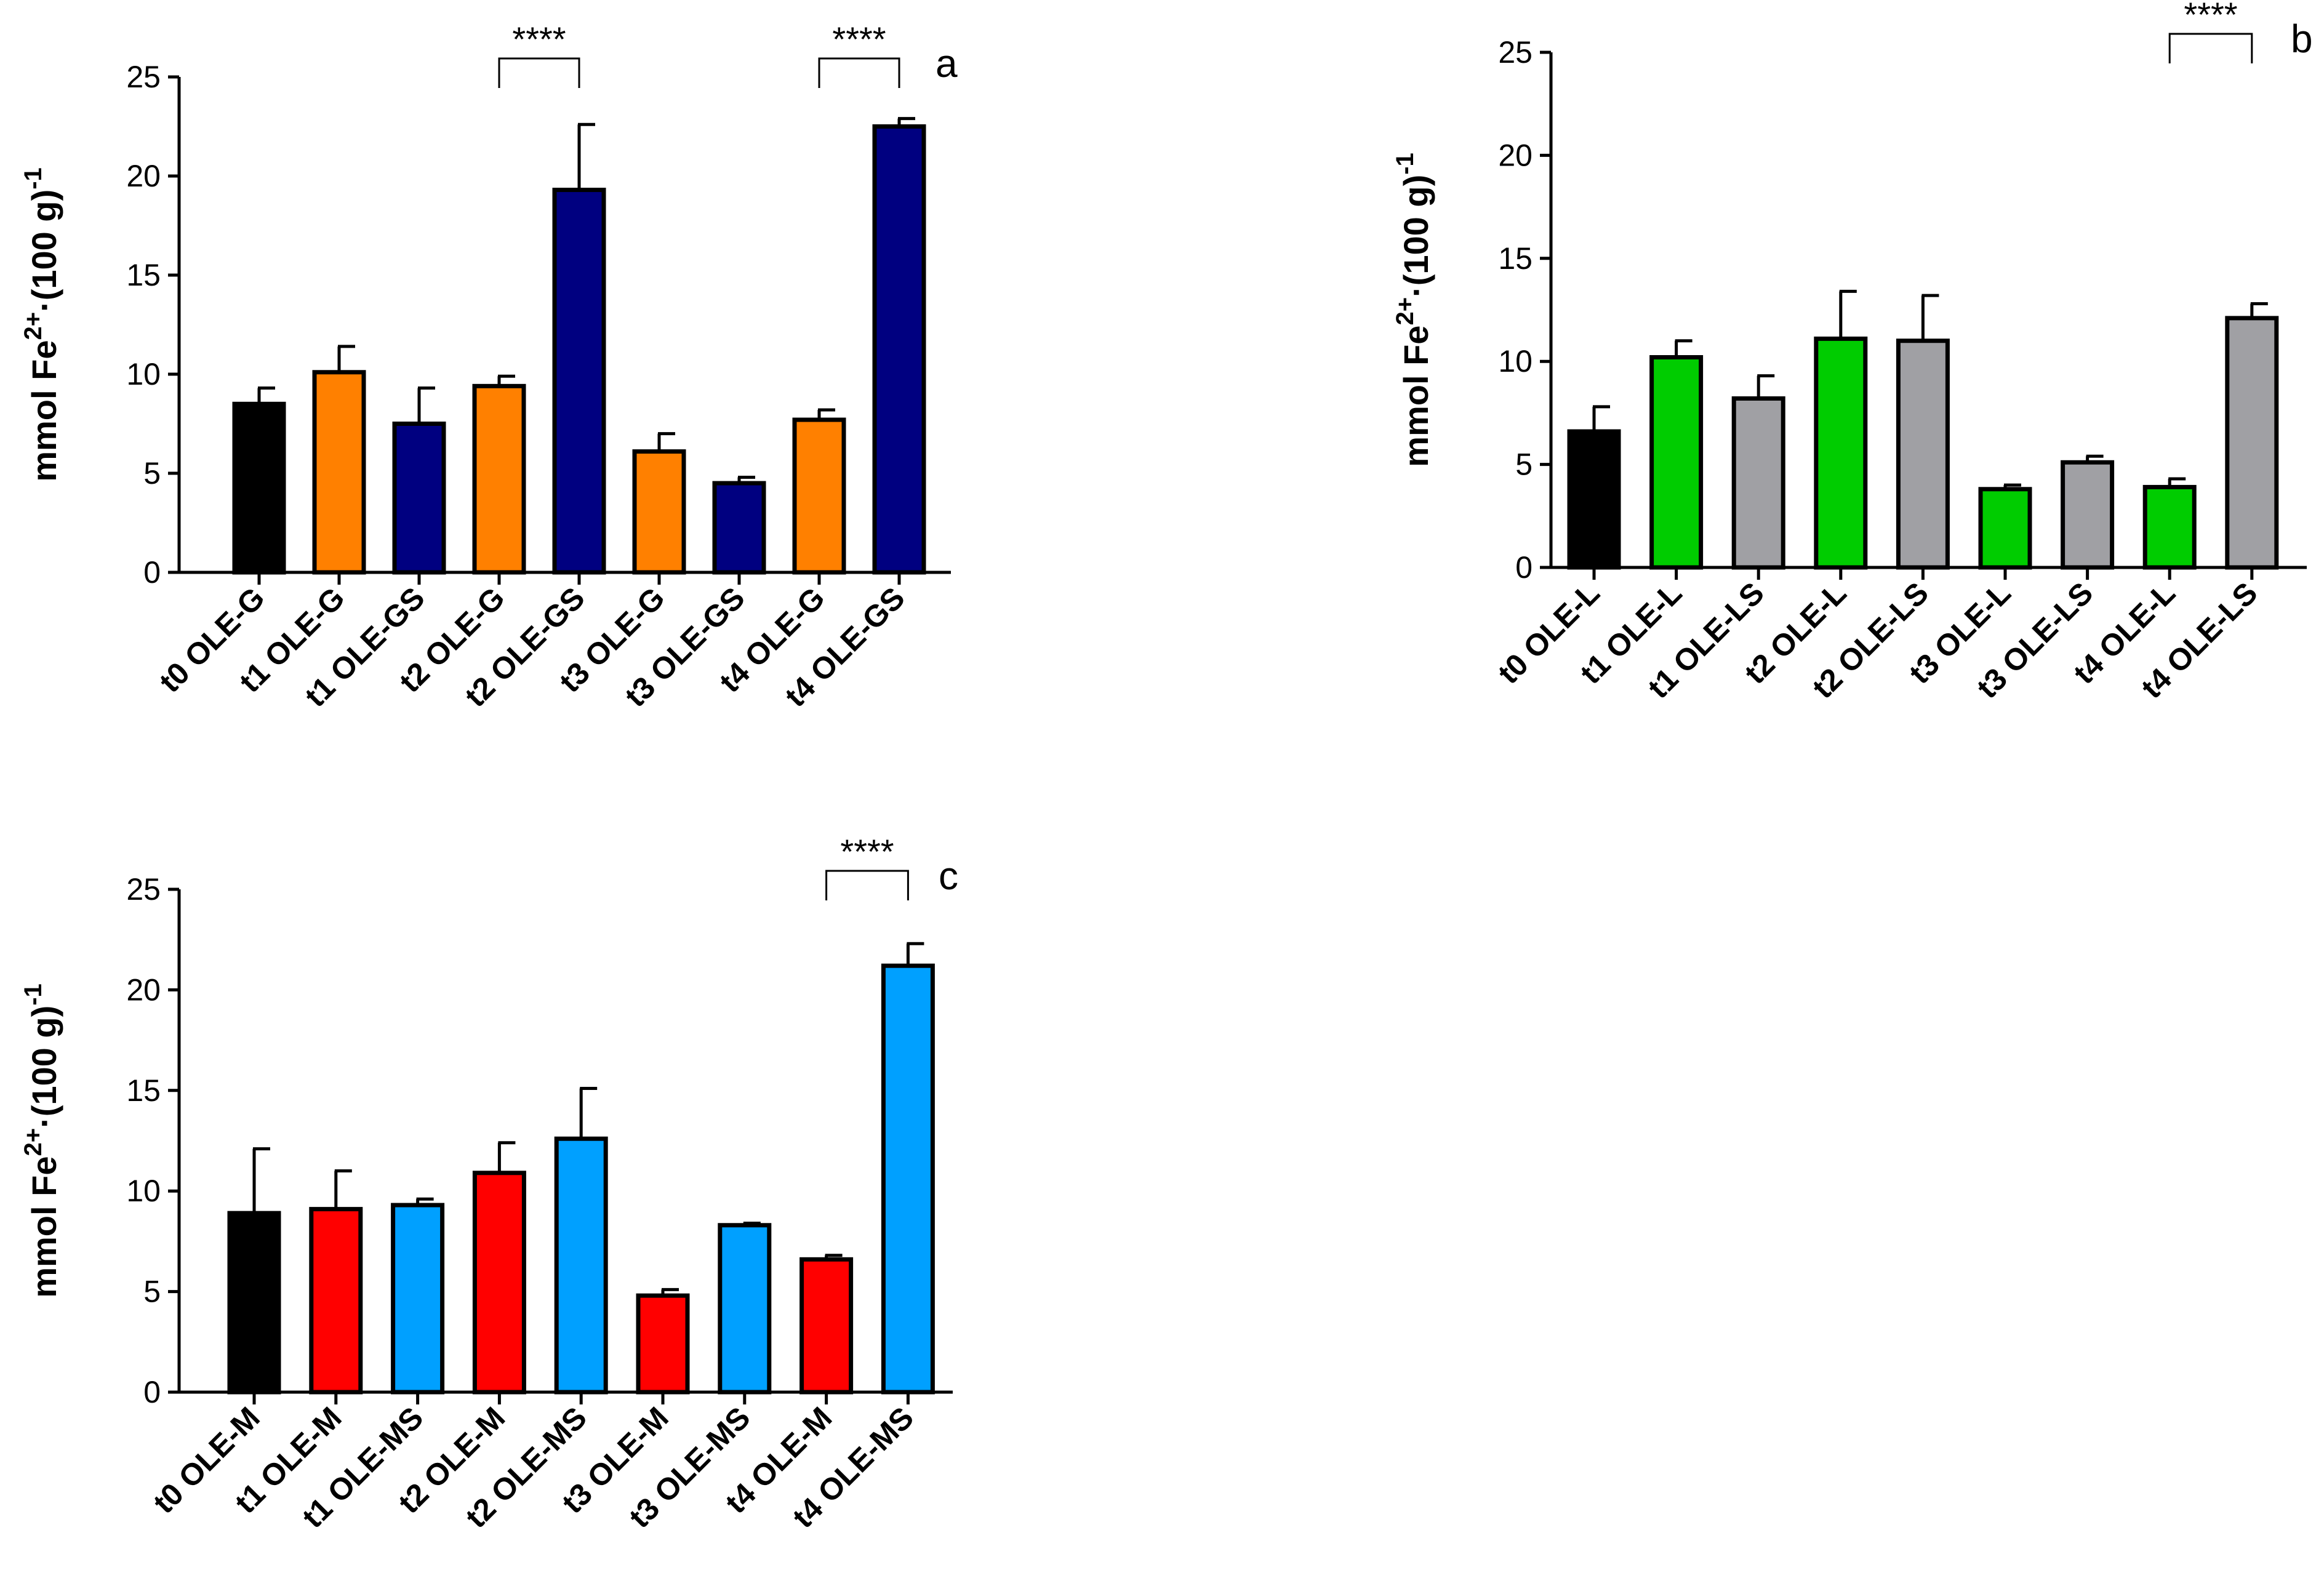  Describe the element at coordinates (948, 876) in the screenshot. I see `panel-label: c` at that location.